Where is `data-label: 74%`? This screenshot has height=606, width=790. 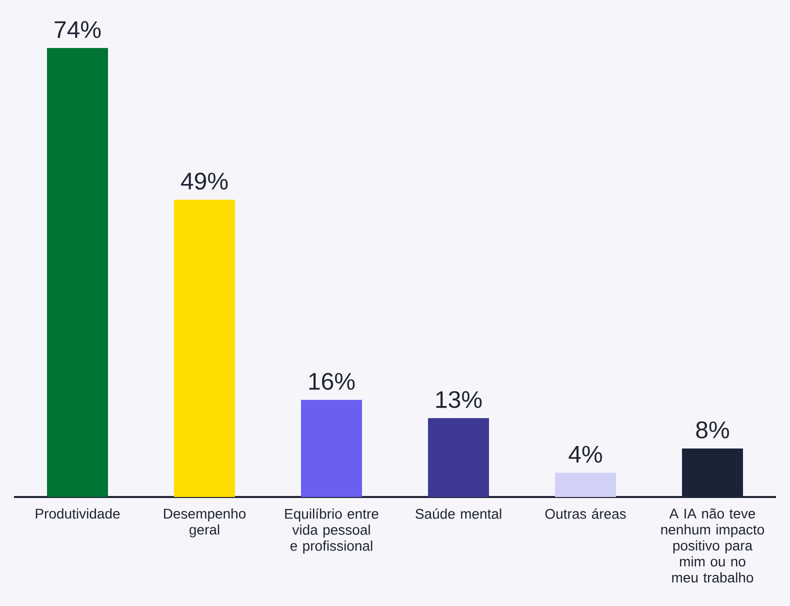 data-label: 74% is located at coordinates (77, 29).